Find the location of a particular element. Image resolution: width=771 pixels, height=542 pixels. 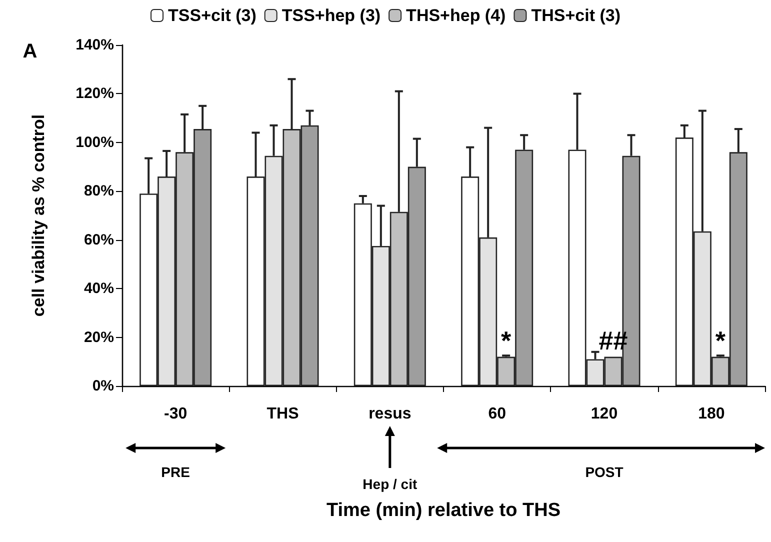

legend-label: THS+hep (4) is located at coordinates (456, 15).